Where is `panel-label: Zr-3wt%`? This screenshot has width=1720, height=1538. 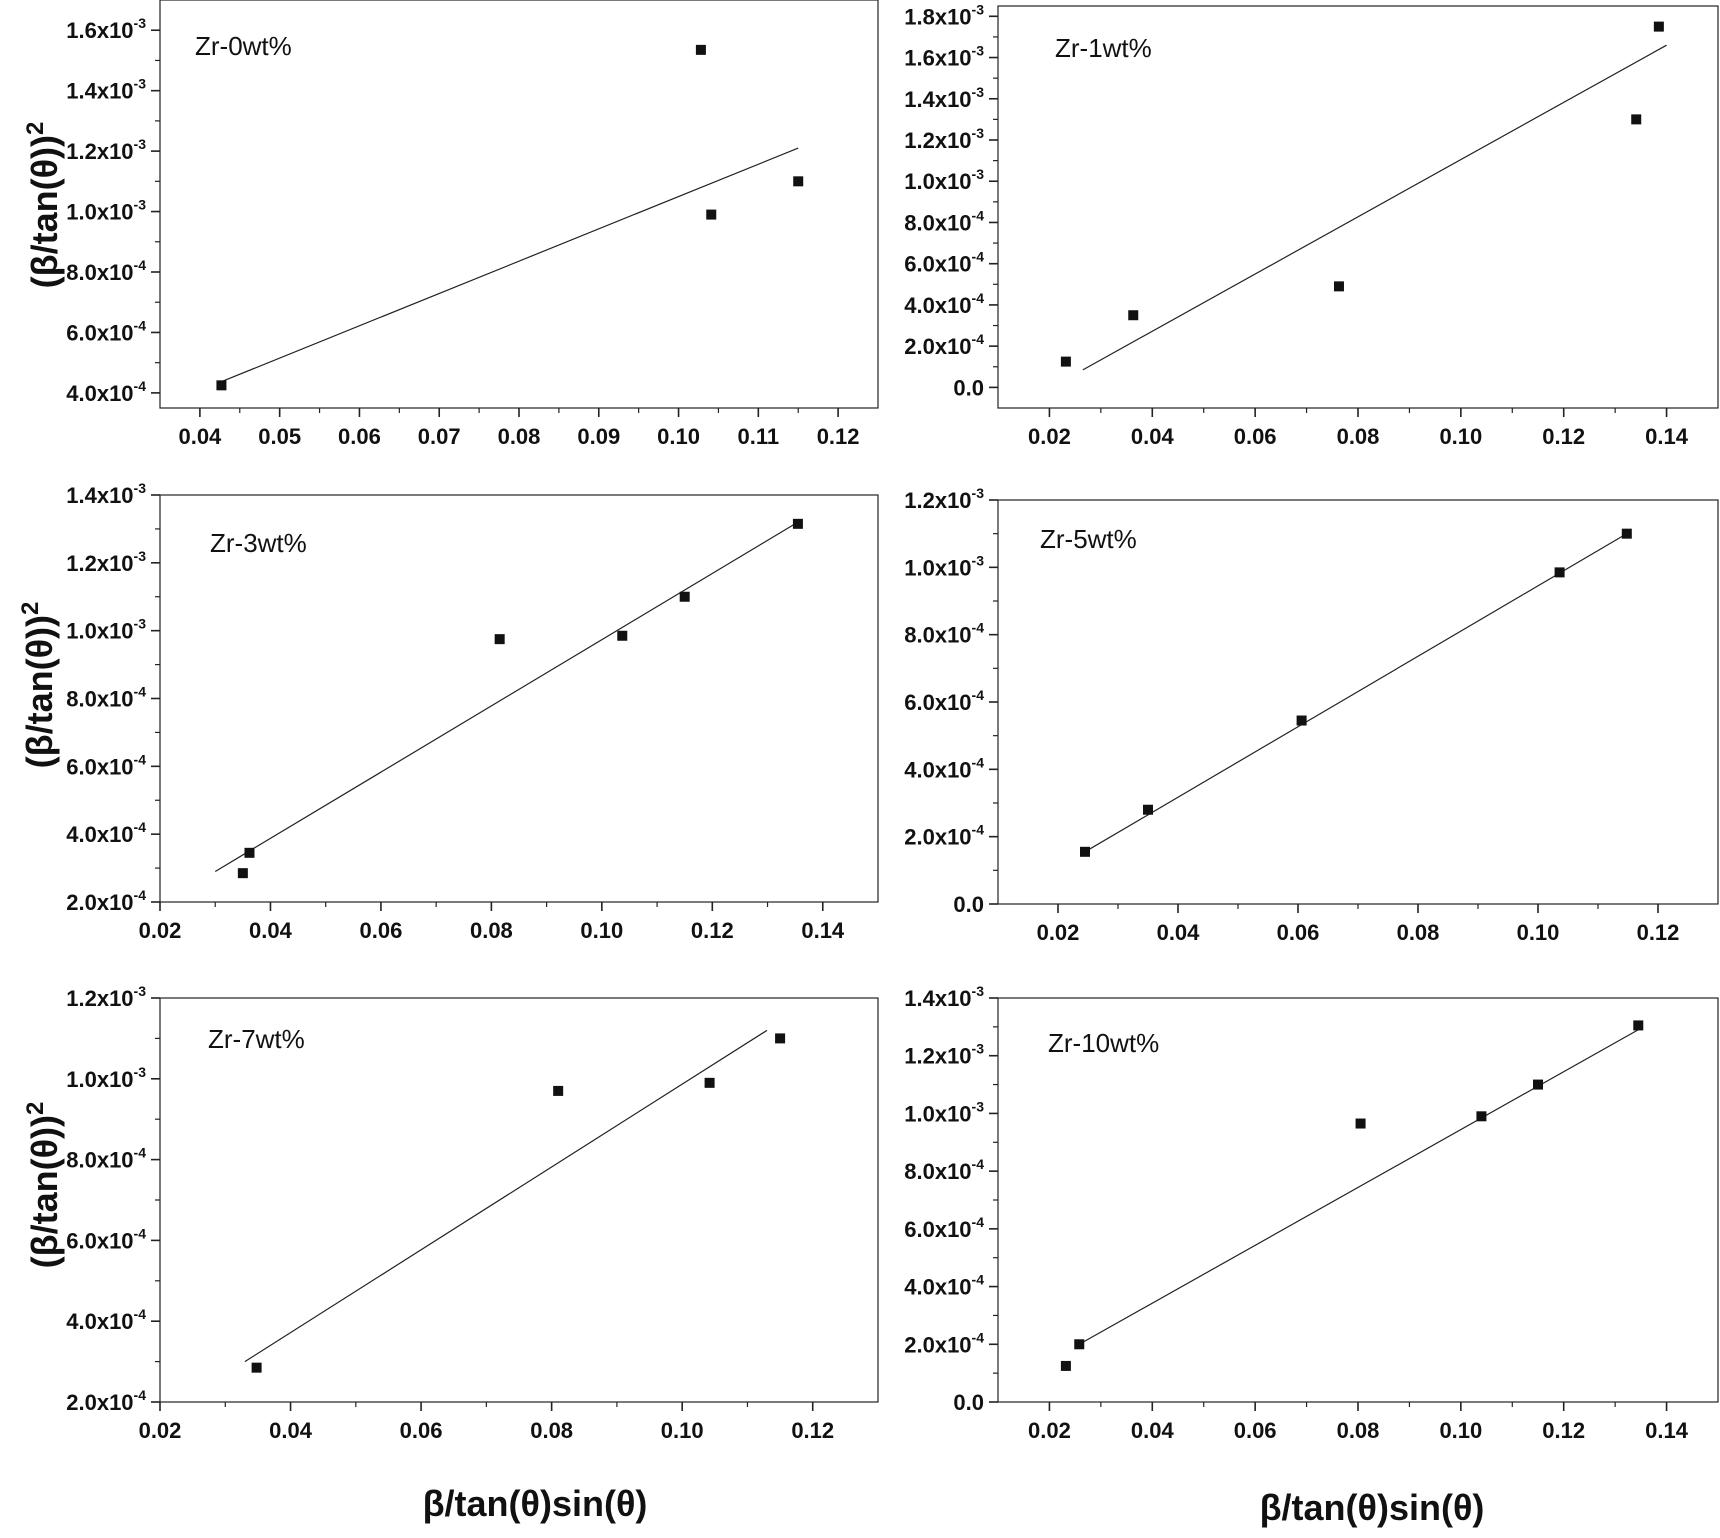 panel-label: Zr-3wt% is located at coordinates (258, 543).